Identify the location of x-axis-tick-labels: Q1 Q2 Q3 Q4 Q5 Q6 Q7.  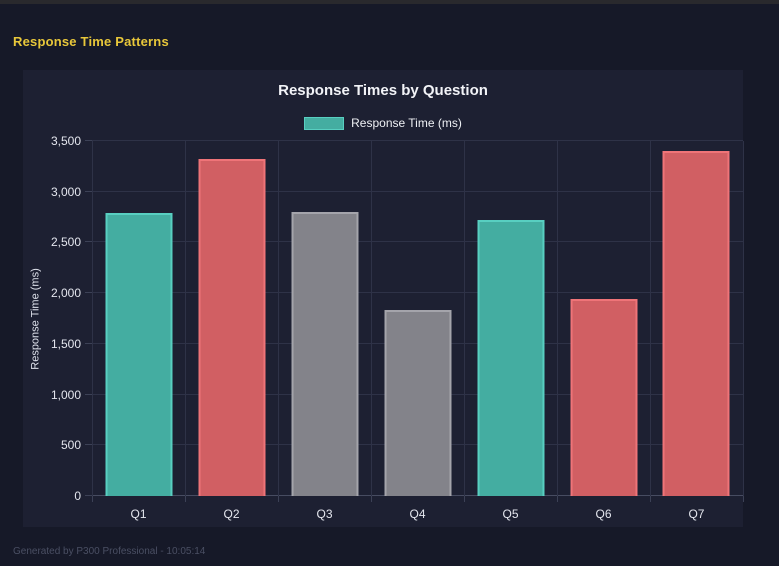
(417, 515).